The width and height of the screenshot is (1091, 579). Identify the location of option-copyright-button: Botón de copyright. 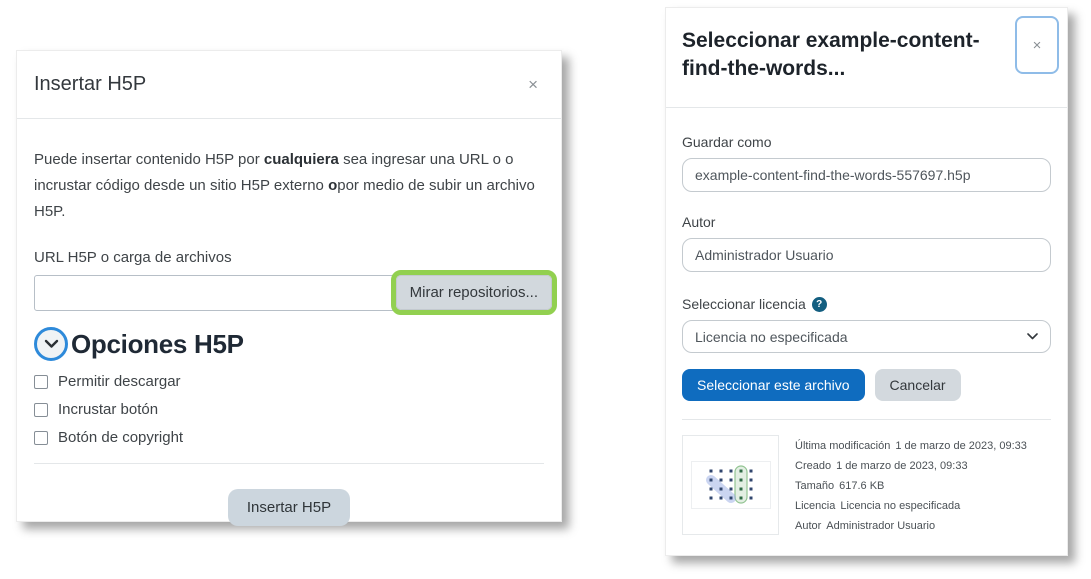
(289, 437).